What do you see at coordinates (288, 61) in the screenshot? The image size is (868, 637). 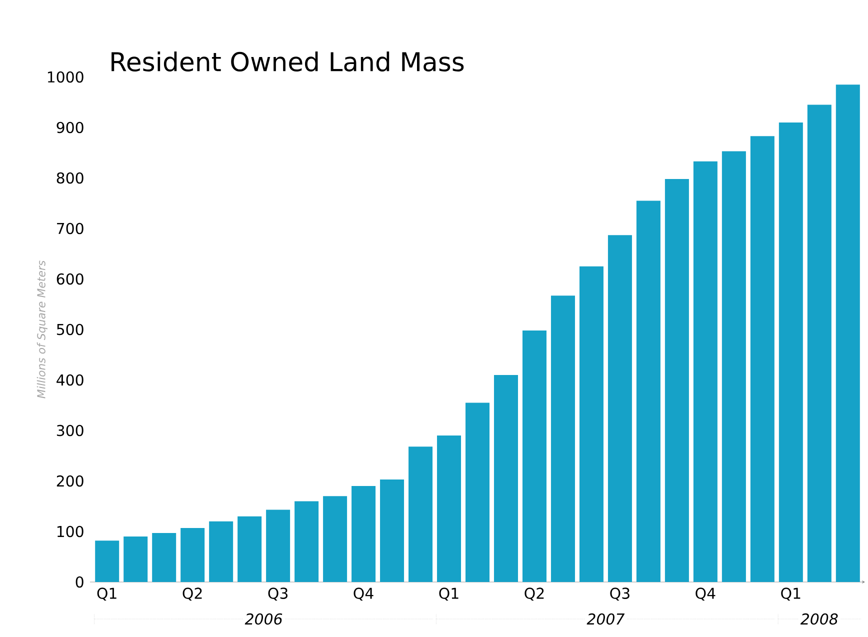 I see `chart-title: Resident Owned Land Mass` at bounding box center [288, 61].